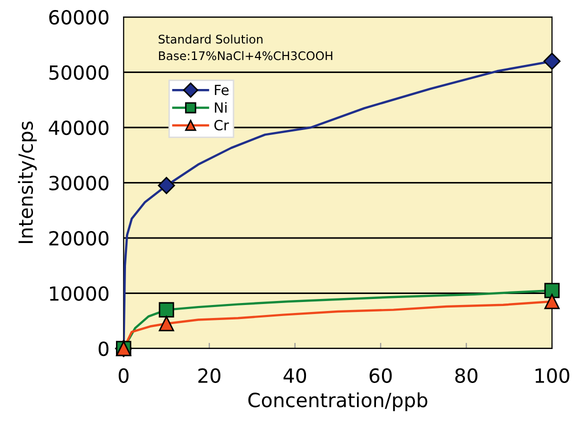 The image size is (575, 425). I want to click on legend-label: Cr, so click(221, 125).